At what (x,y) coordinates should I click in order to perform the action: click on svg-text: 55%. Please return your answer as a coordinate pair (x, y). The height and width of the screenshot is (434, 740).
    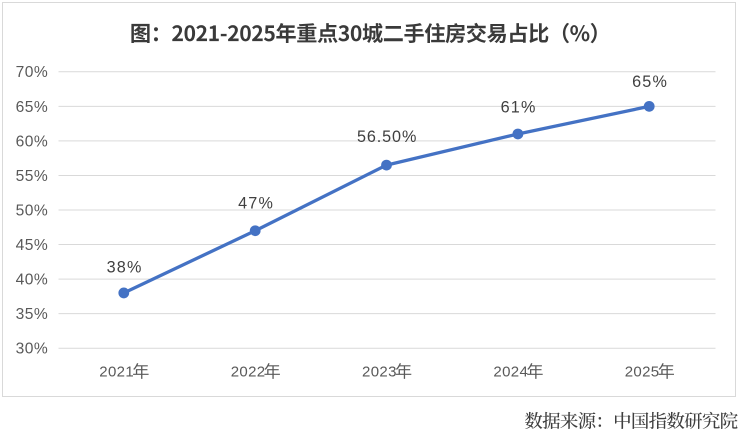
    Looking at the image, I should click on (32, 176).